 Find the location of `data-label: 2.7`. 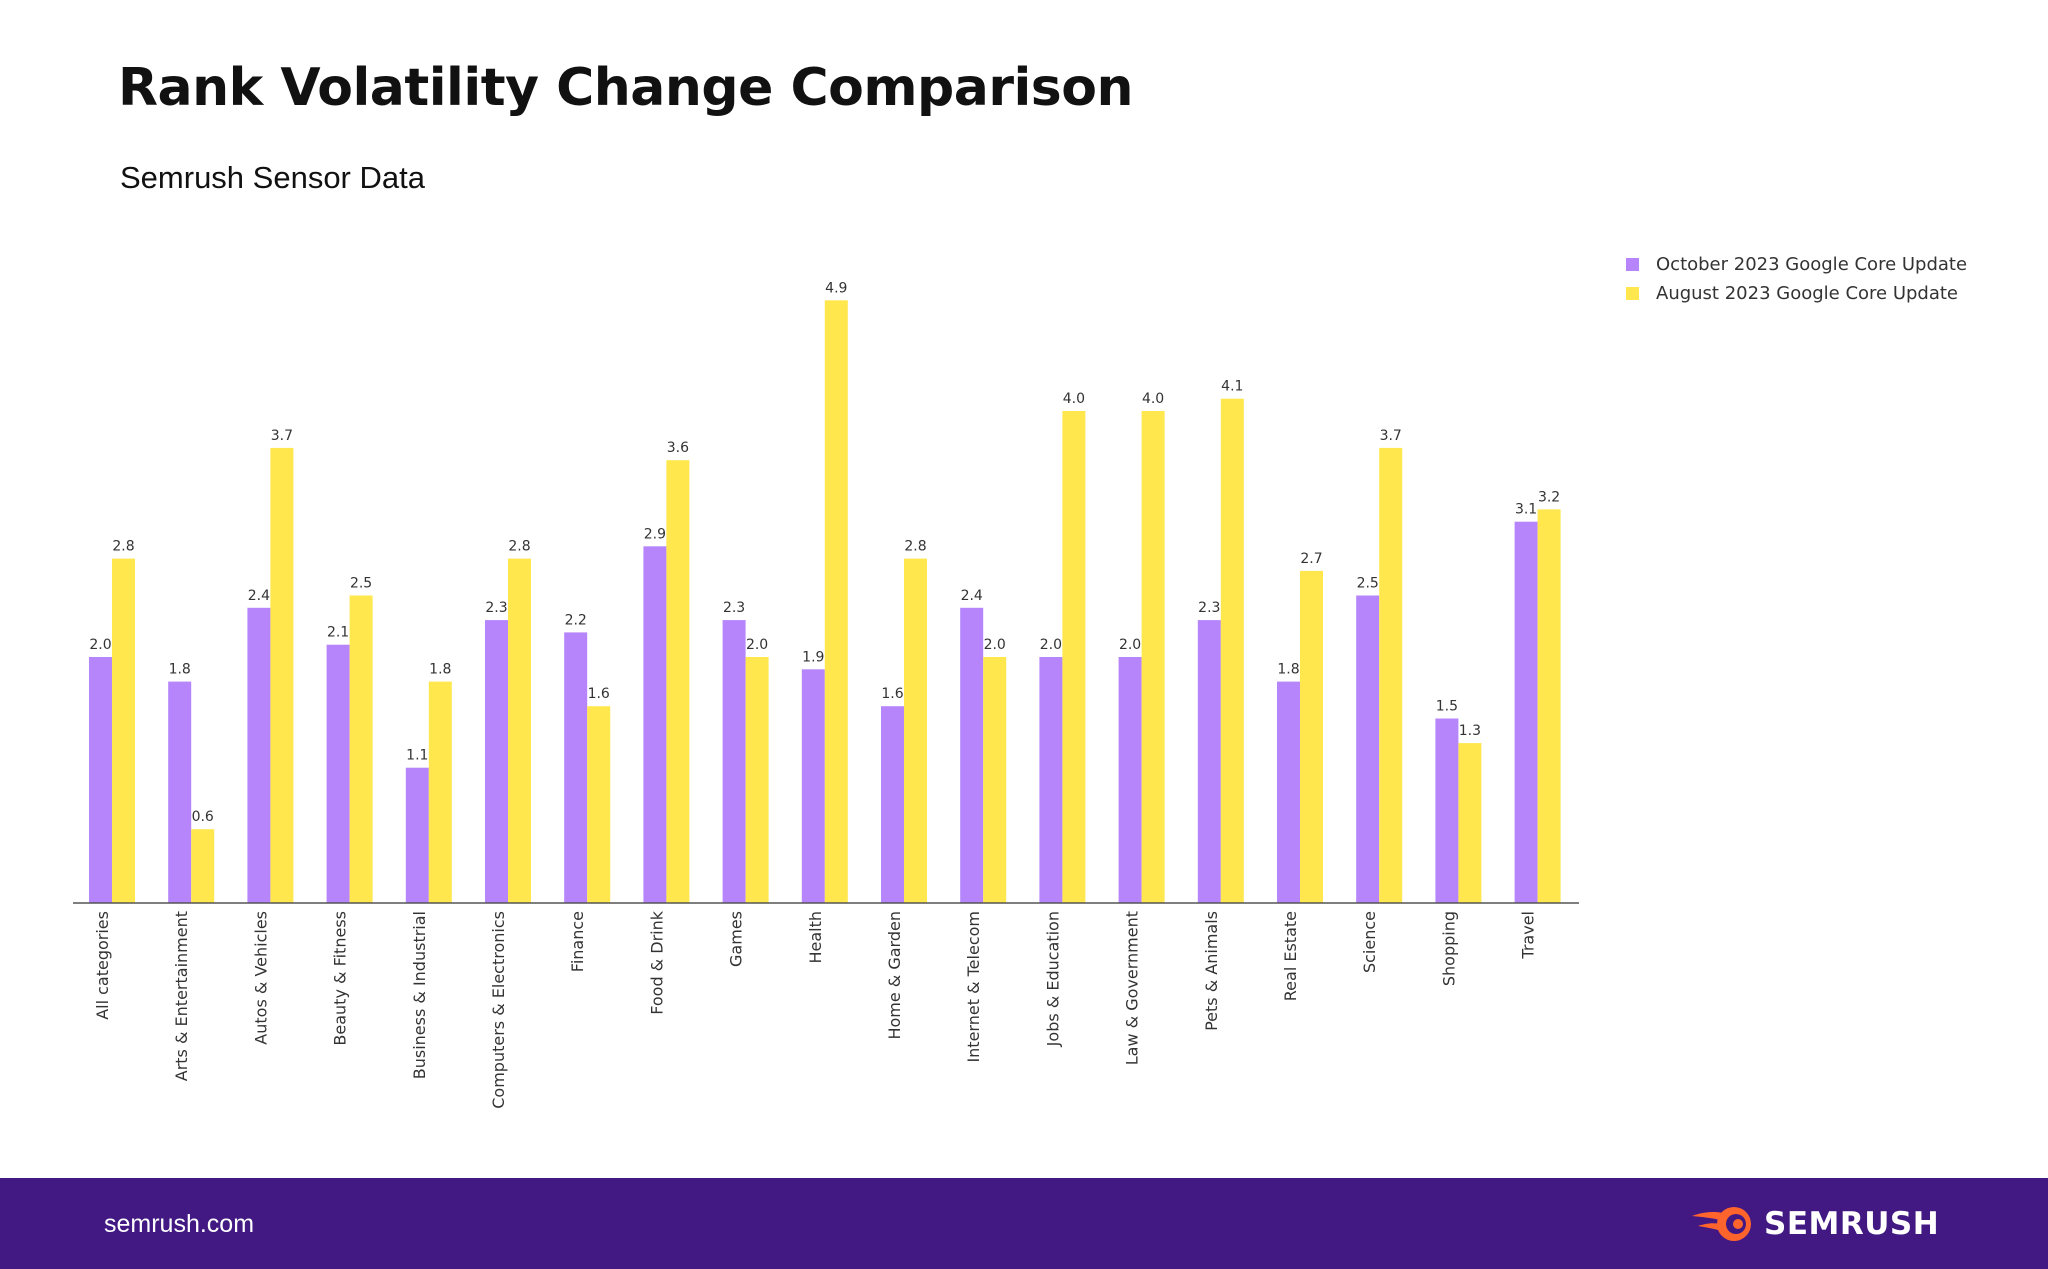

data-label: 2.7 is located at coordinates (1311, 559).